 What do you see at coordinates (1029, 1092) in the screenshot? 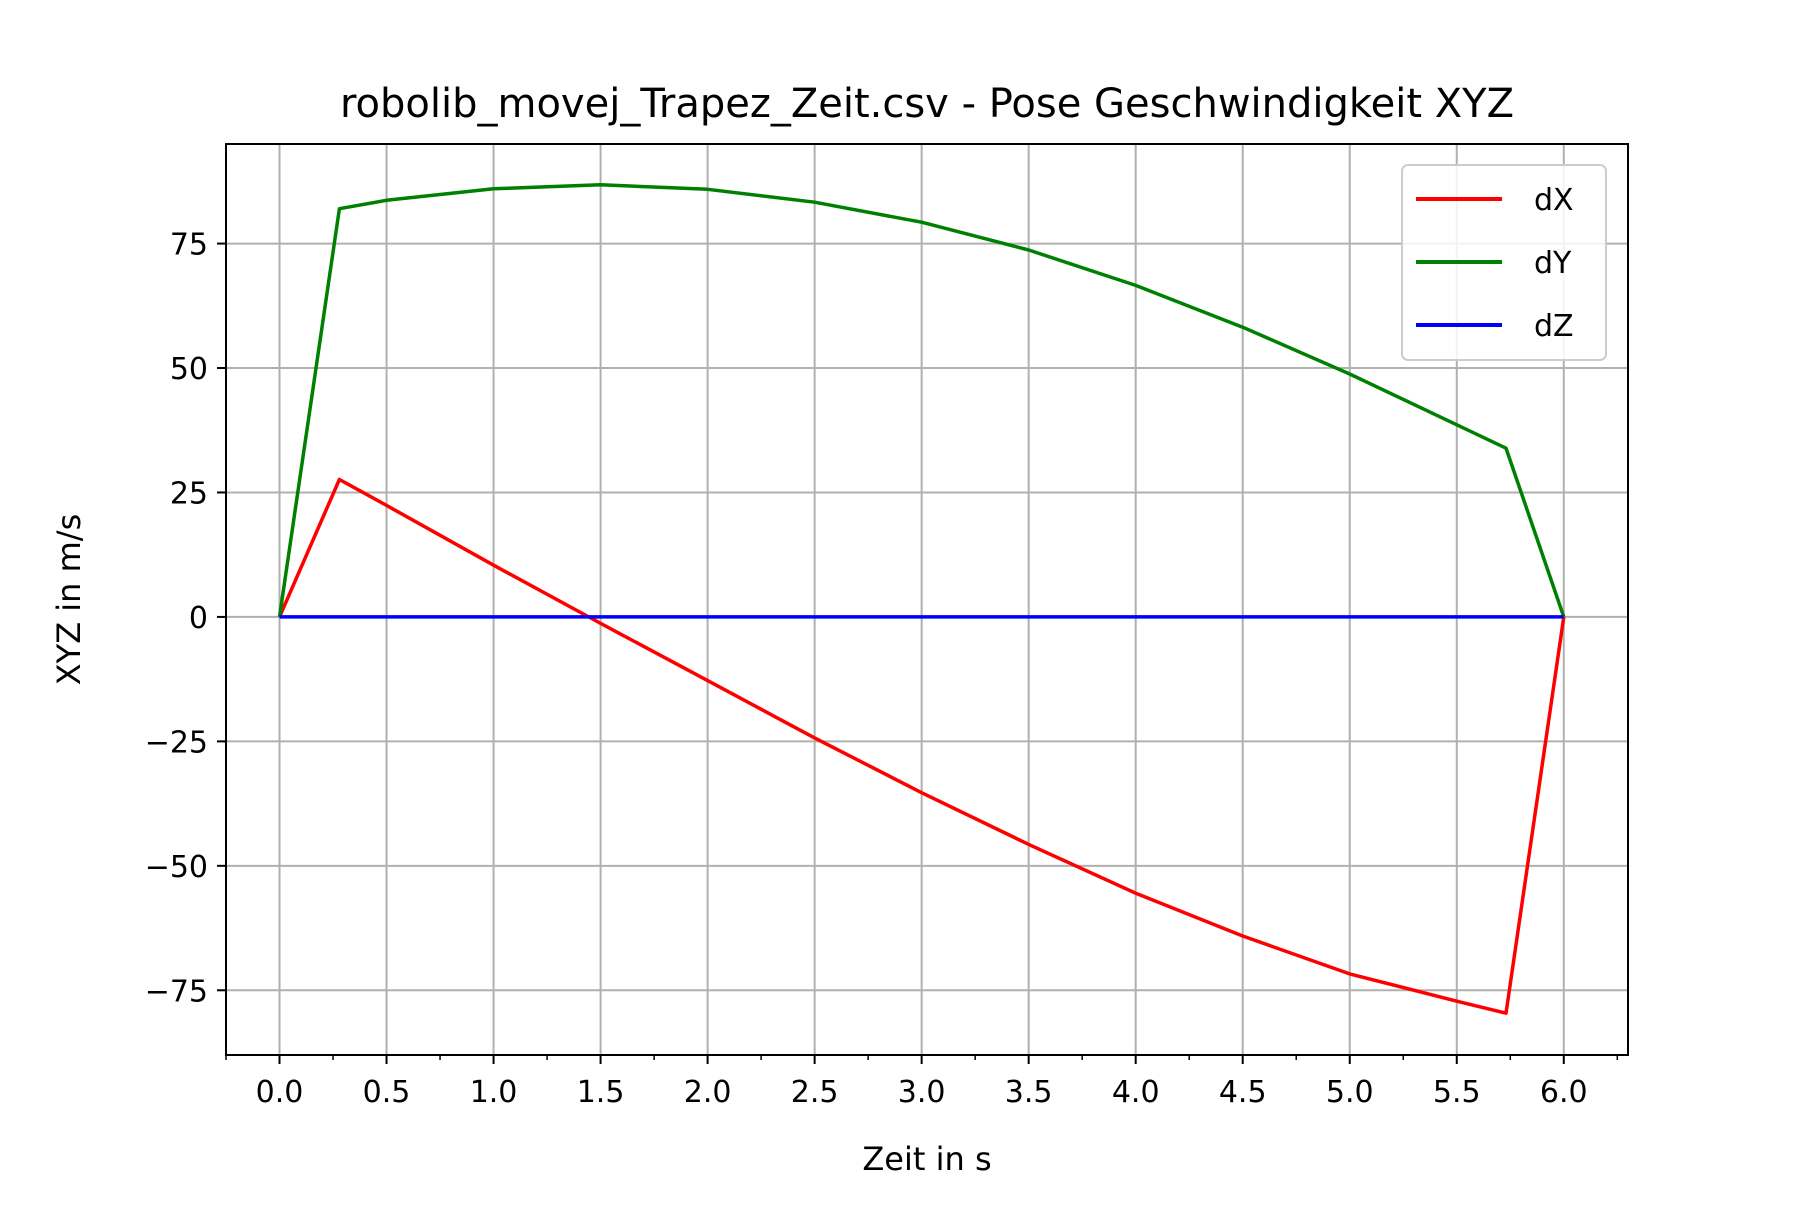
I see `x-tick-label: 3.5` at bounding box center [1029, 1092].